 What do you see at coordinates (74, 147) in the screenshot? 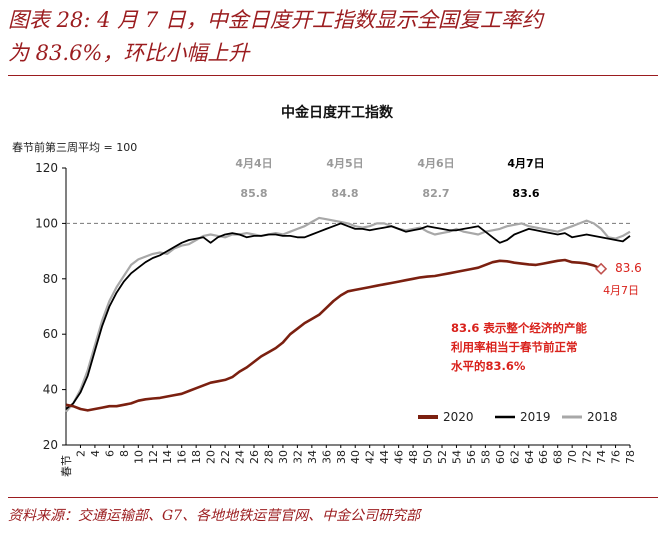
I see `y-axis-unit-label: 春节前第三周平均 = 100` at bounding box center [74, 147].